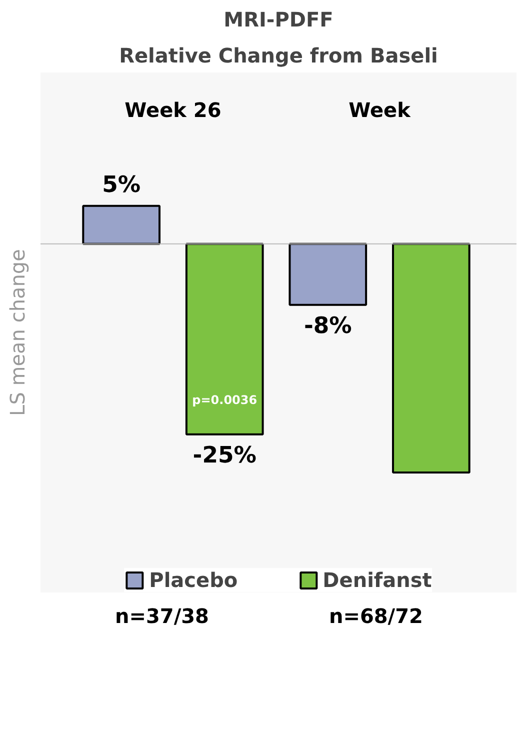  Describe the element at coordinates (162, 616) in the screenshot. I see `text: n=37/38` at that location.